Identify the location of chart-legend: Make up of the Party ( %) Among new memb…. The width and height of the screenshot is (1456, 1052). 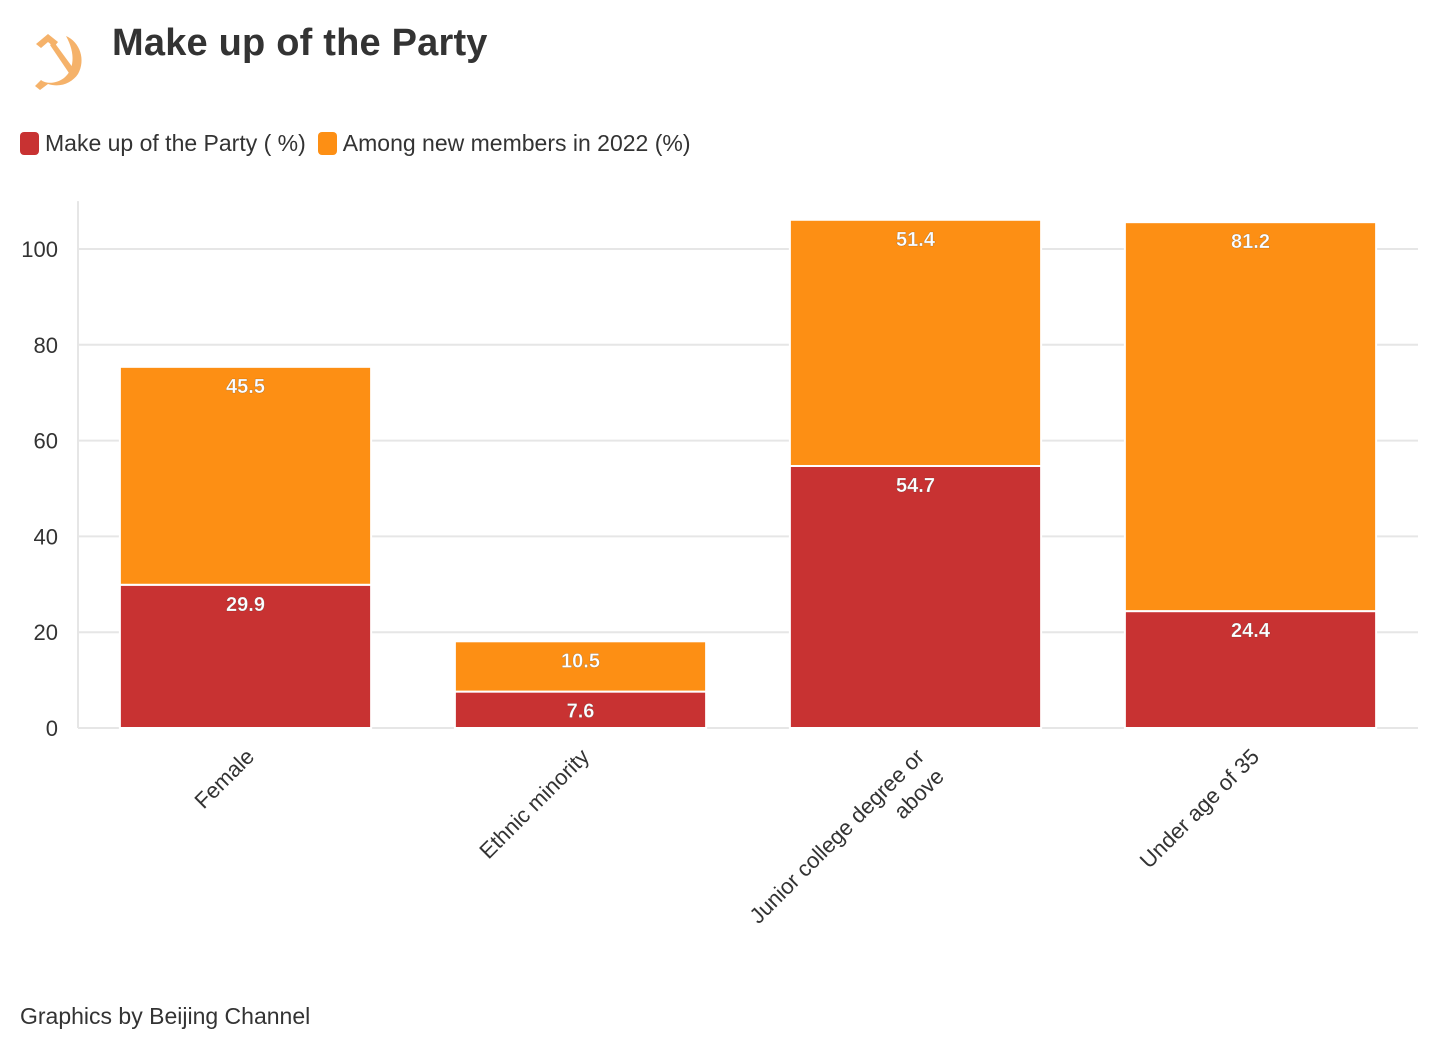
(361, 143).